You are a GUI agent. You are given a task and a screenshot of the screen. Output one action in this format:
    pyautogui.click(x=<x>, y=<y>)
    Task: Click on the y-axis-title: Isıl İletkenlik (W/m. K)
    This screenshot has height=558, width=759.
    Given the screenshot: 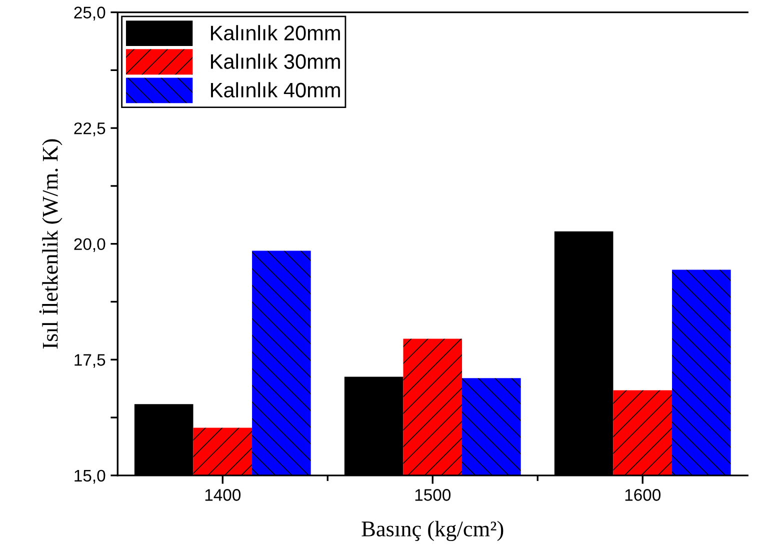 What is the action you would take?
    pyautogui.click(x=50, y=244)
    